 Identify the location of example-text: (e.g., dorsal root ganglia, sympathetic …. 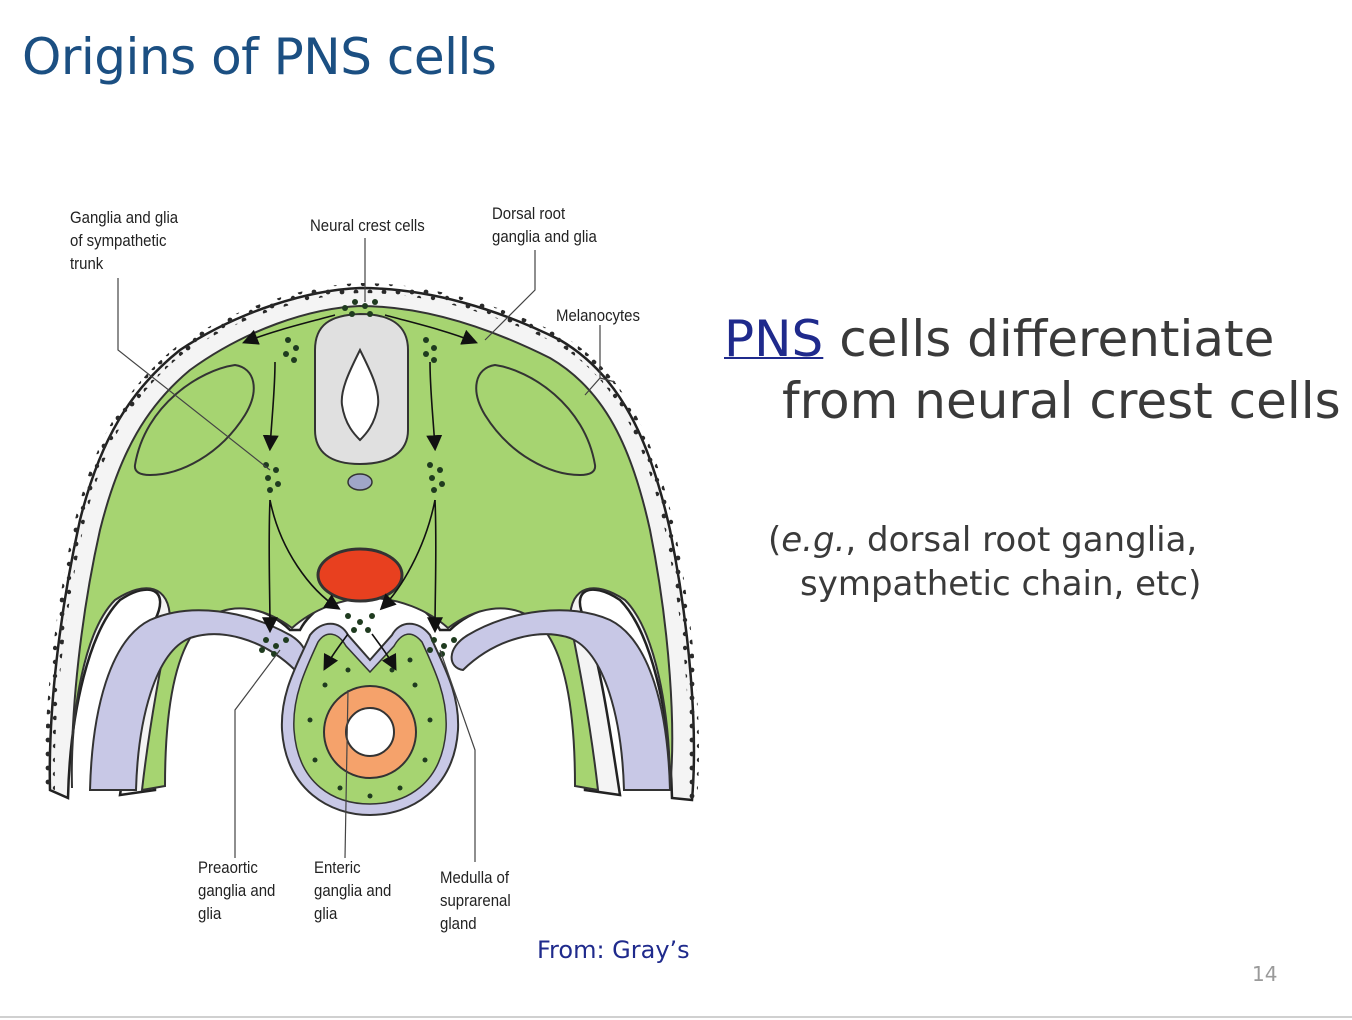
(1044, 562).